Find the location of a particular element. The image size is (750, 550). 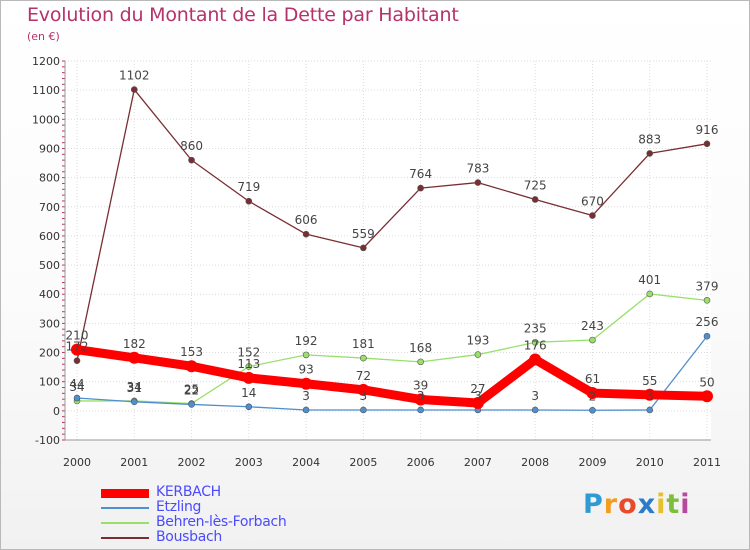

data-label: 783 is located at coordinates (477, 169).